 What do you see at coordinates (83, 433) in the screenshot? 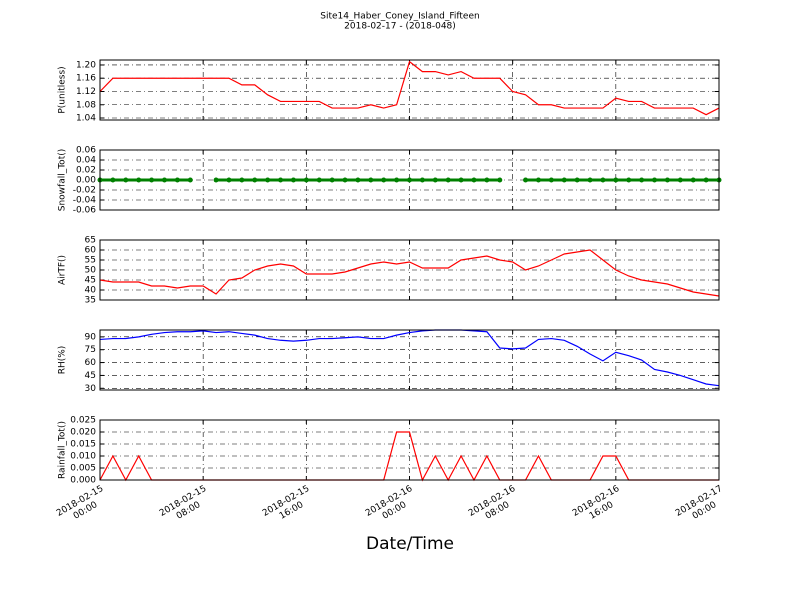
I see `y-tick-label: 0.020` at bounding box center [83, 433].